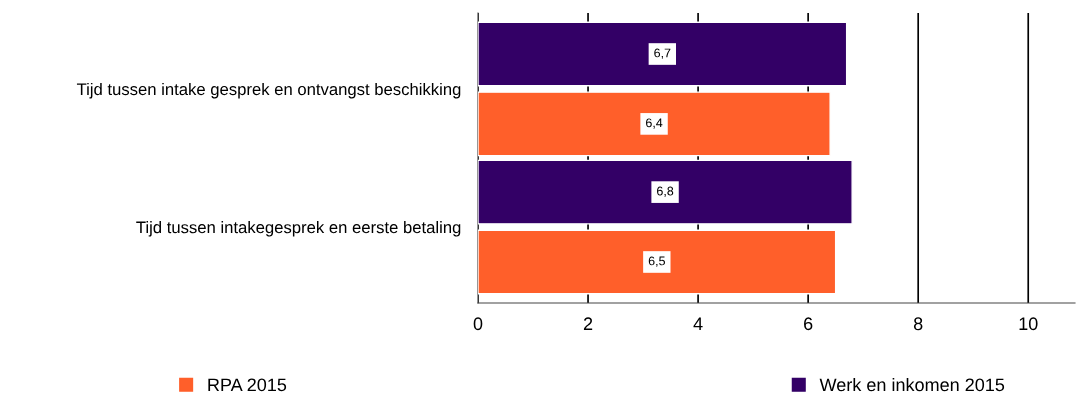 Image resolution: width=1077 pixels, height=403 pixels. What do you see at coordinates (918, 324) in the screenshot?
I see `x-tick-label: 8` at bounding box center [918, 324].